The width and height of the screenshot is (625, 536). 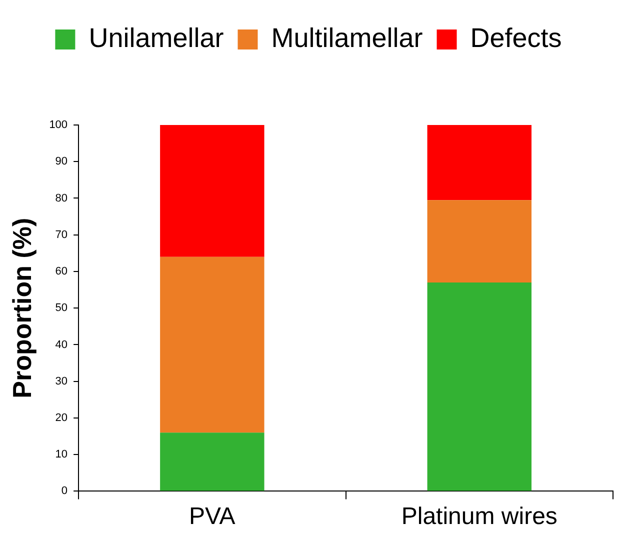 What do you see at coordinates (21, 308) in the screenshot?
I see `y-axis-title: Proportion (%)` at bounding box center [21, 308].